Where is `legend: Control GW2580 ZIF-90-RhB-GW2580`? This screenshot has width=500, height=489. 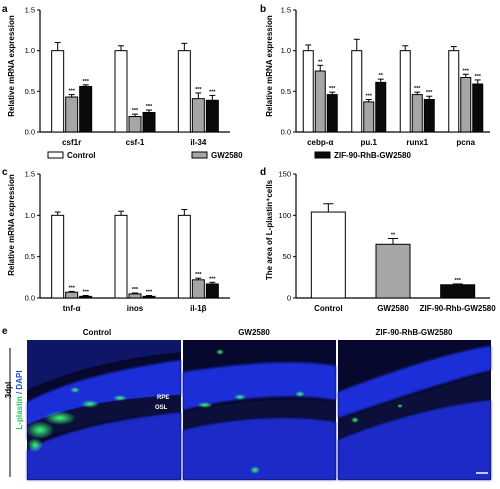
legend: Control GW2580 ZIF-90-RhB-GW2580 is located at coordinates (229, 155).